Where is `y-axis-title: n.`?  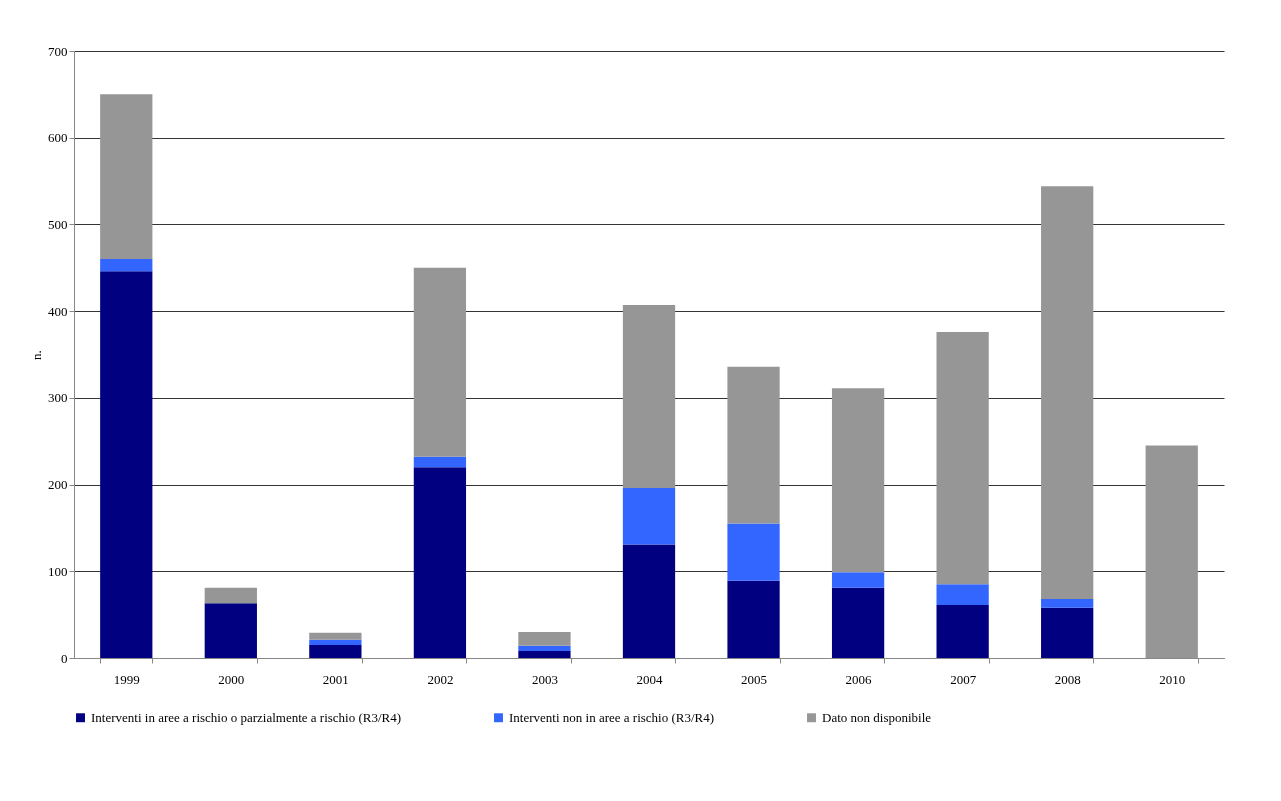
y-axis-title: n. is located at coordinates (36, 355).